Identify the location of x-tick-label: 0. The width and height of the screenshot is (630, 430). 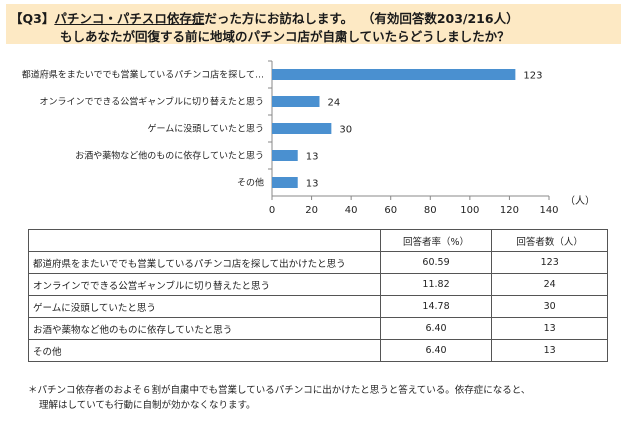
(272, 210).